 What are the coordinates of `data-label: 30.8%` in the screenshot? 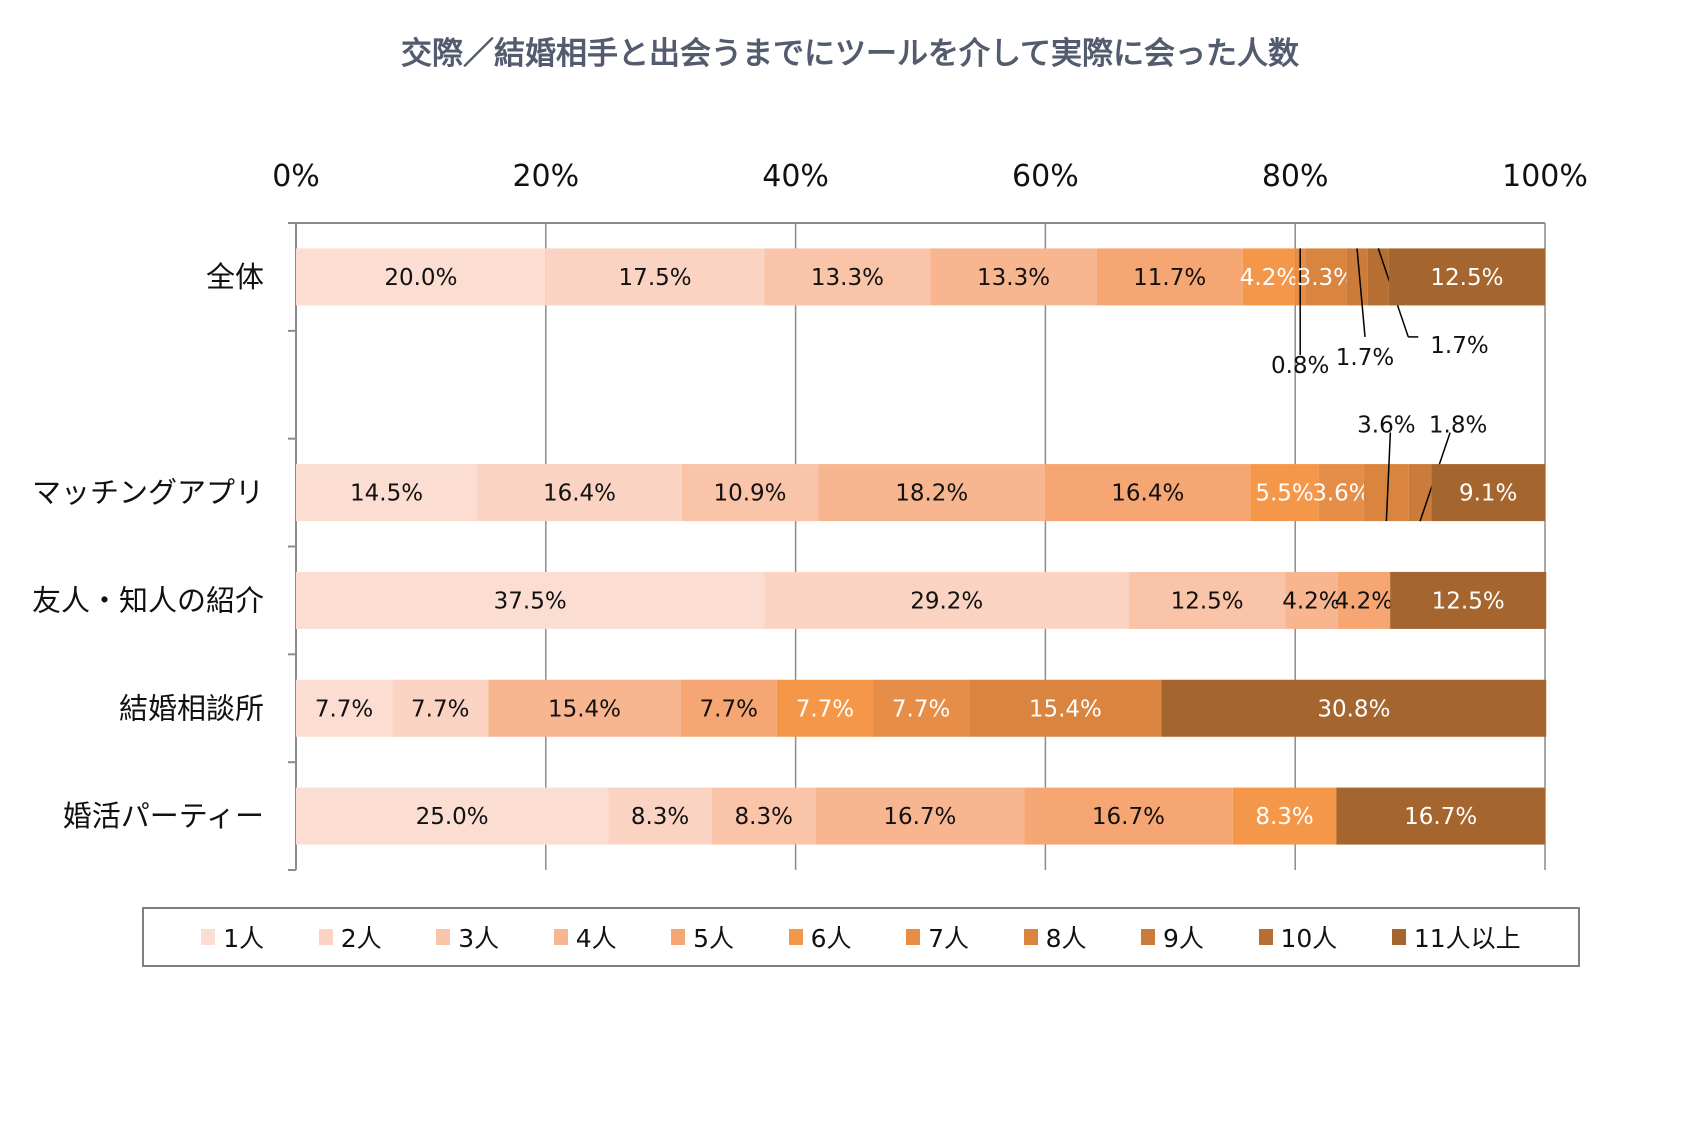 It's located at (1353, 709).